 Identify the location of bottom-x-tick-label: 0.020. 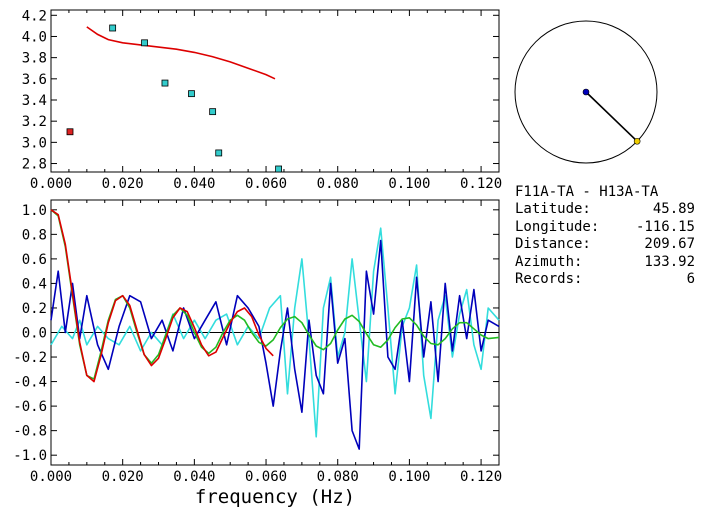
(123, 477).